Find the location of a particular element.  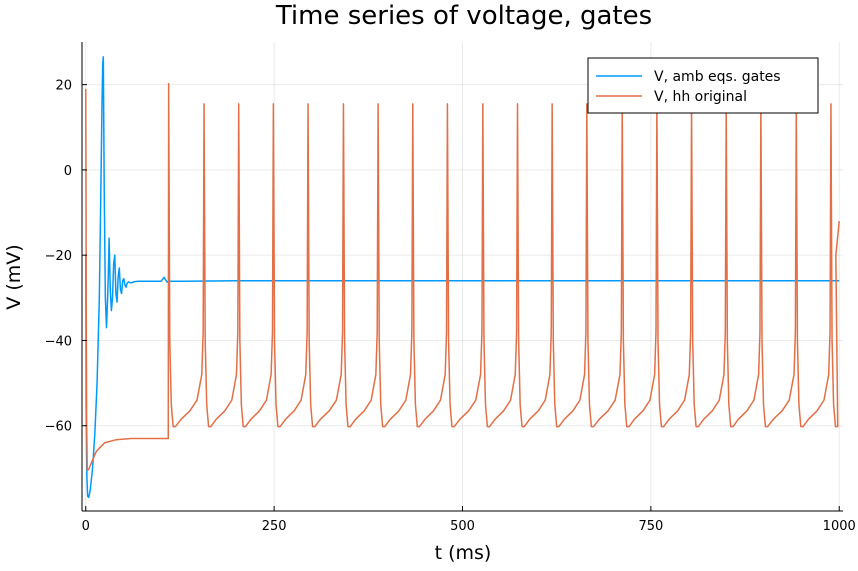

y-tick-label: 20 is located at coordinates (63, 86).